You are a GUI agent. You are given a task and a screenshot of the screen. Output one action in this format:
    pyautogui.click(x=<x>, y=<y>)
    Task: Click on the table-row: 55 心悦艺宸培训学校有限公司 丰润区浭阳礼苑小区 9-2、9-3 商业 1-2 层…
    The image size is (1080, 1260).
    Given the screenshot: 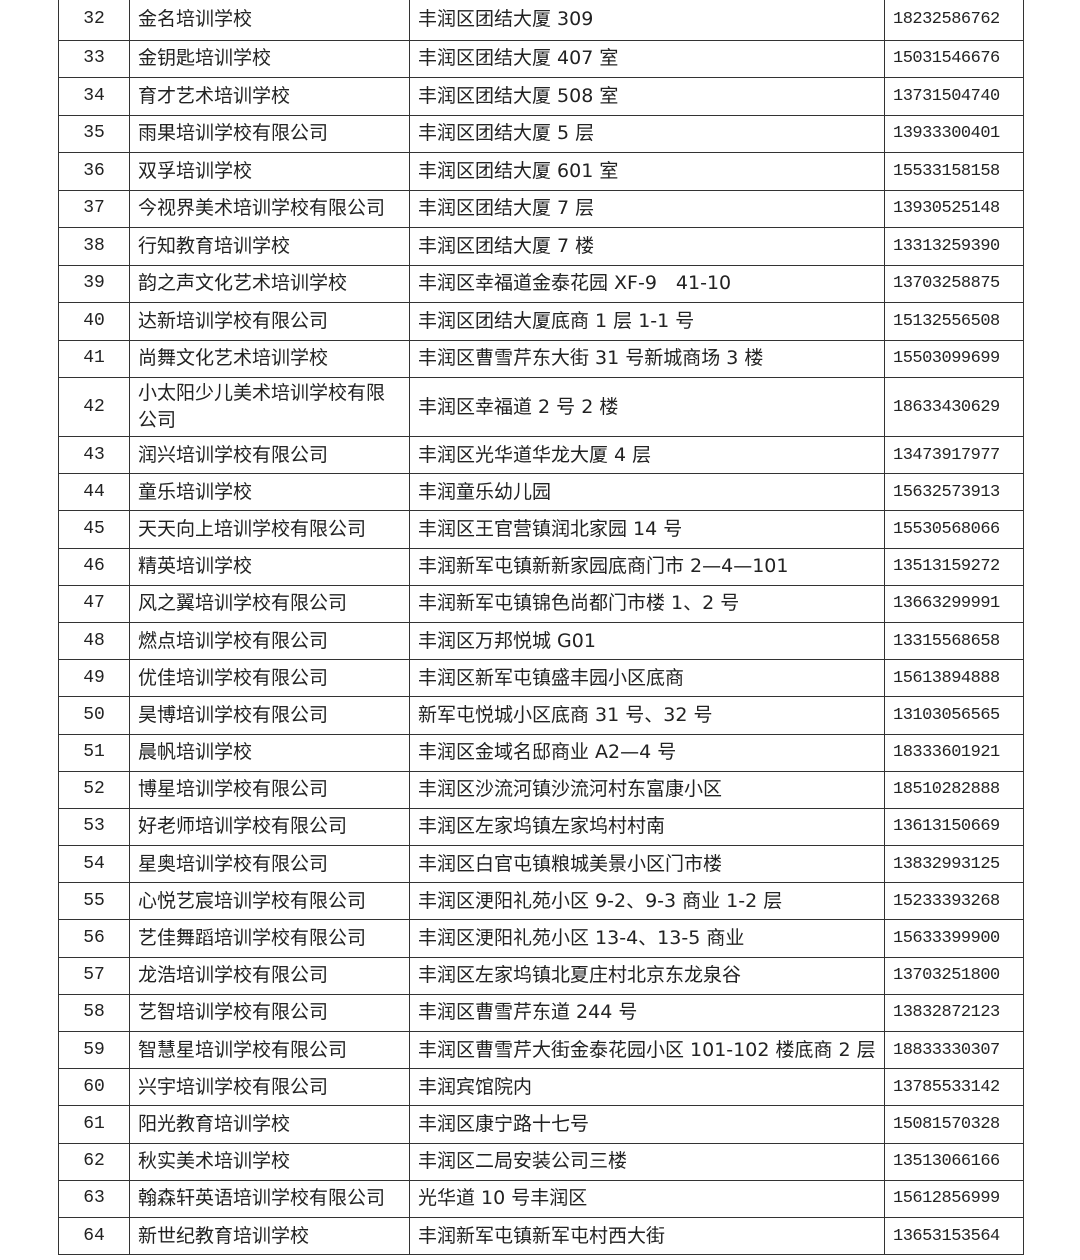 What is the action you would take?
    pyautogui.click(x=541, y=901)
    